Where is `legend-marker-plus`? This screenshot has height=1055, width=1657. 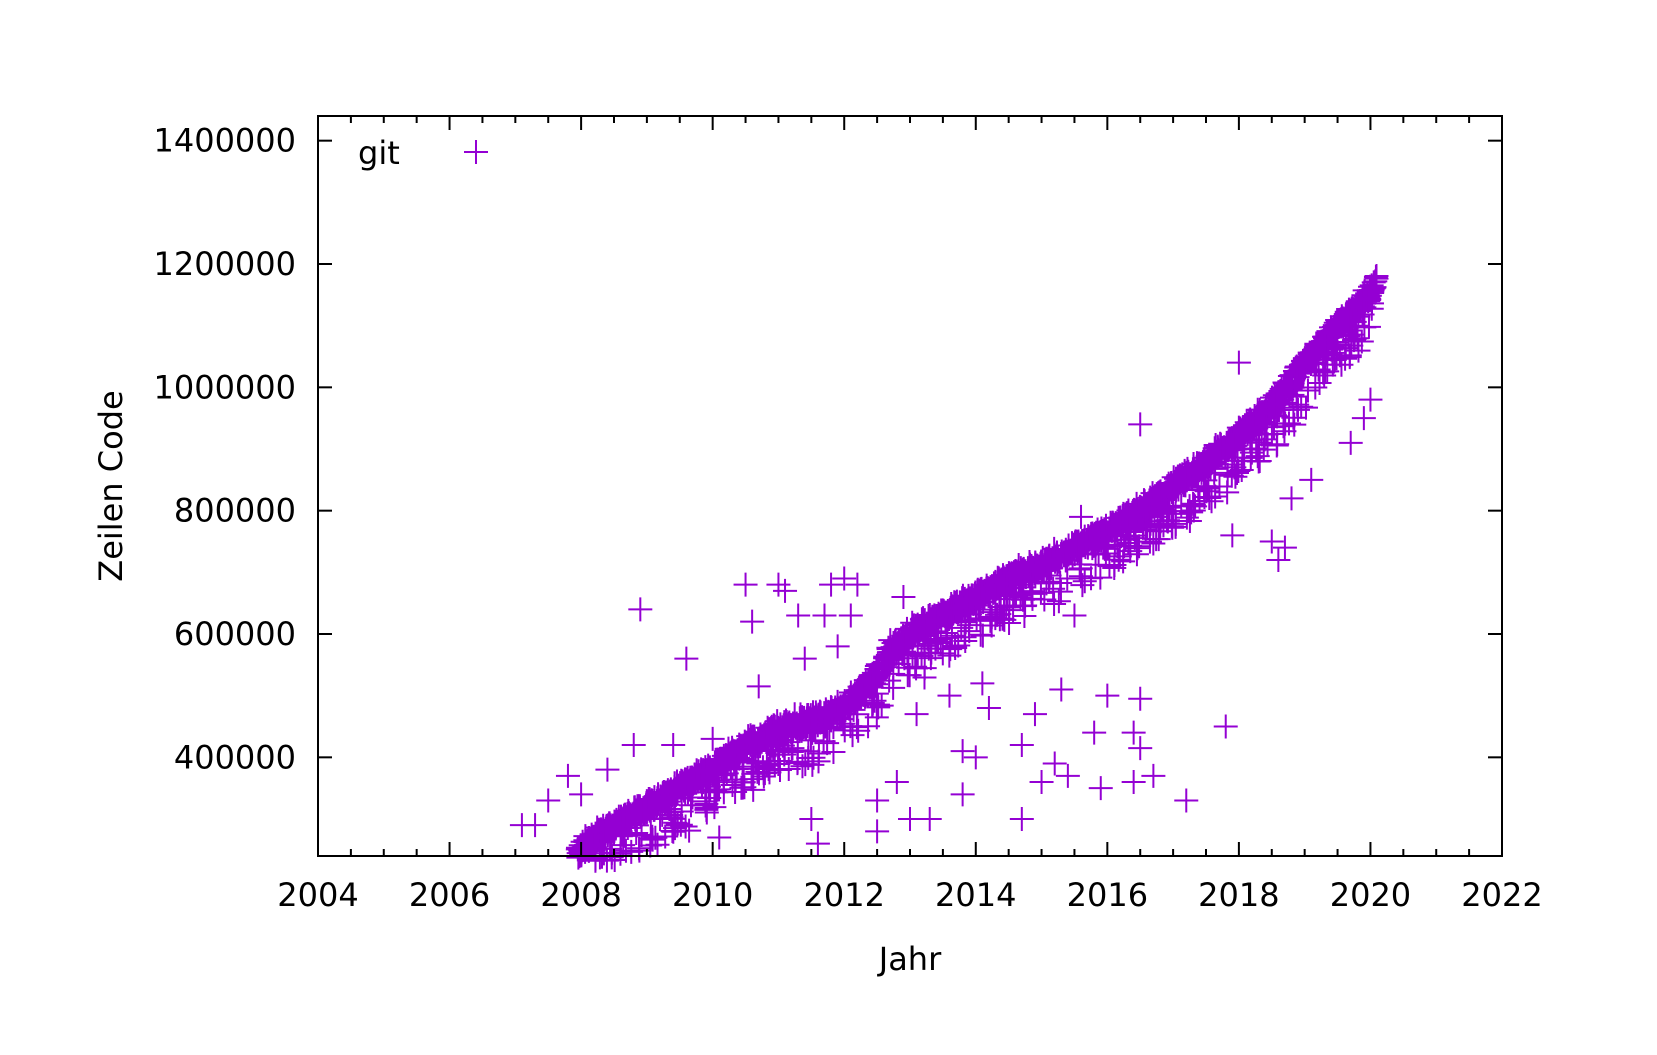
legend-marker-plus is located at coordinates (476, 152).